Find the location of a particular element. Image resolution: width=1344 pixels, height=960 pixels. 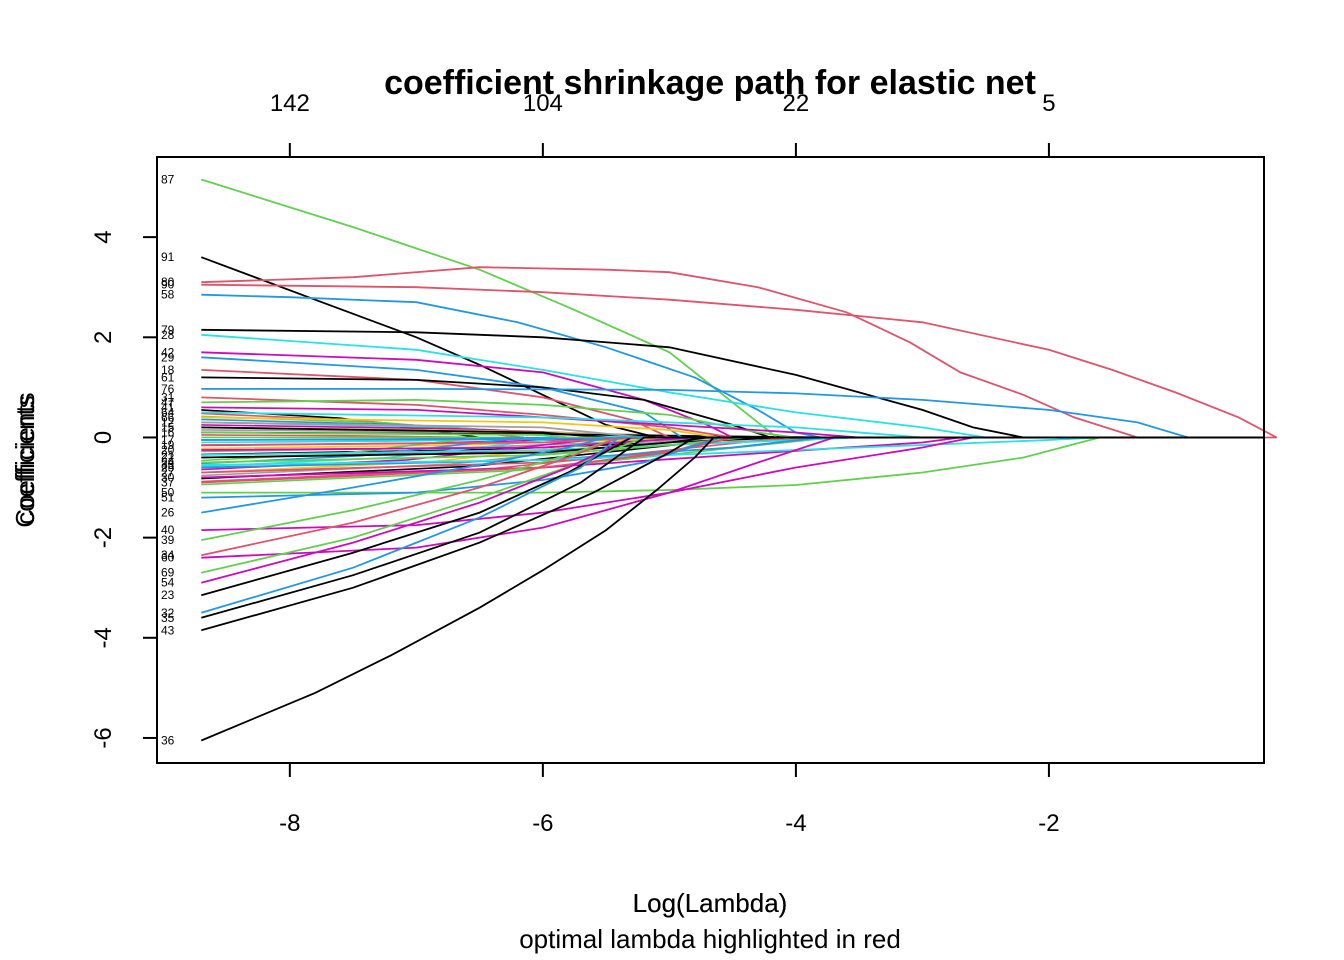

path-label-15: 15 is located at coordinates (168, 427).